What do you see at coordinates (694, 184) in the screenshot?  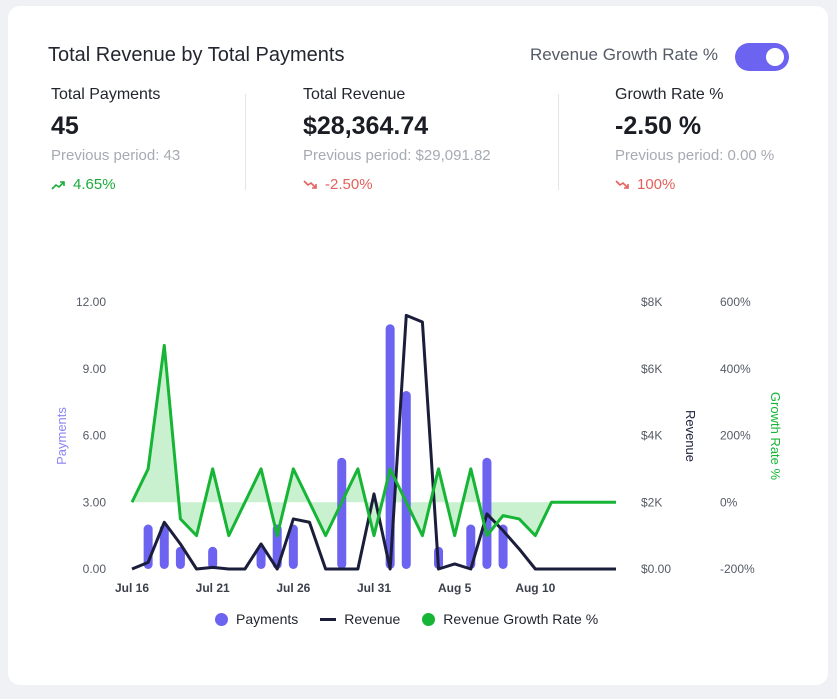 I see `stat-delta: 100%` at bounding box center [694, 184].